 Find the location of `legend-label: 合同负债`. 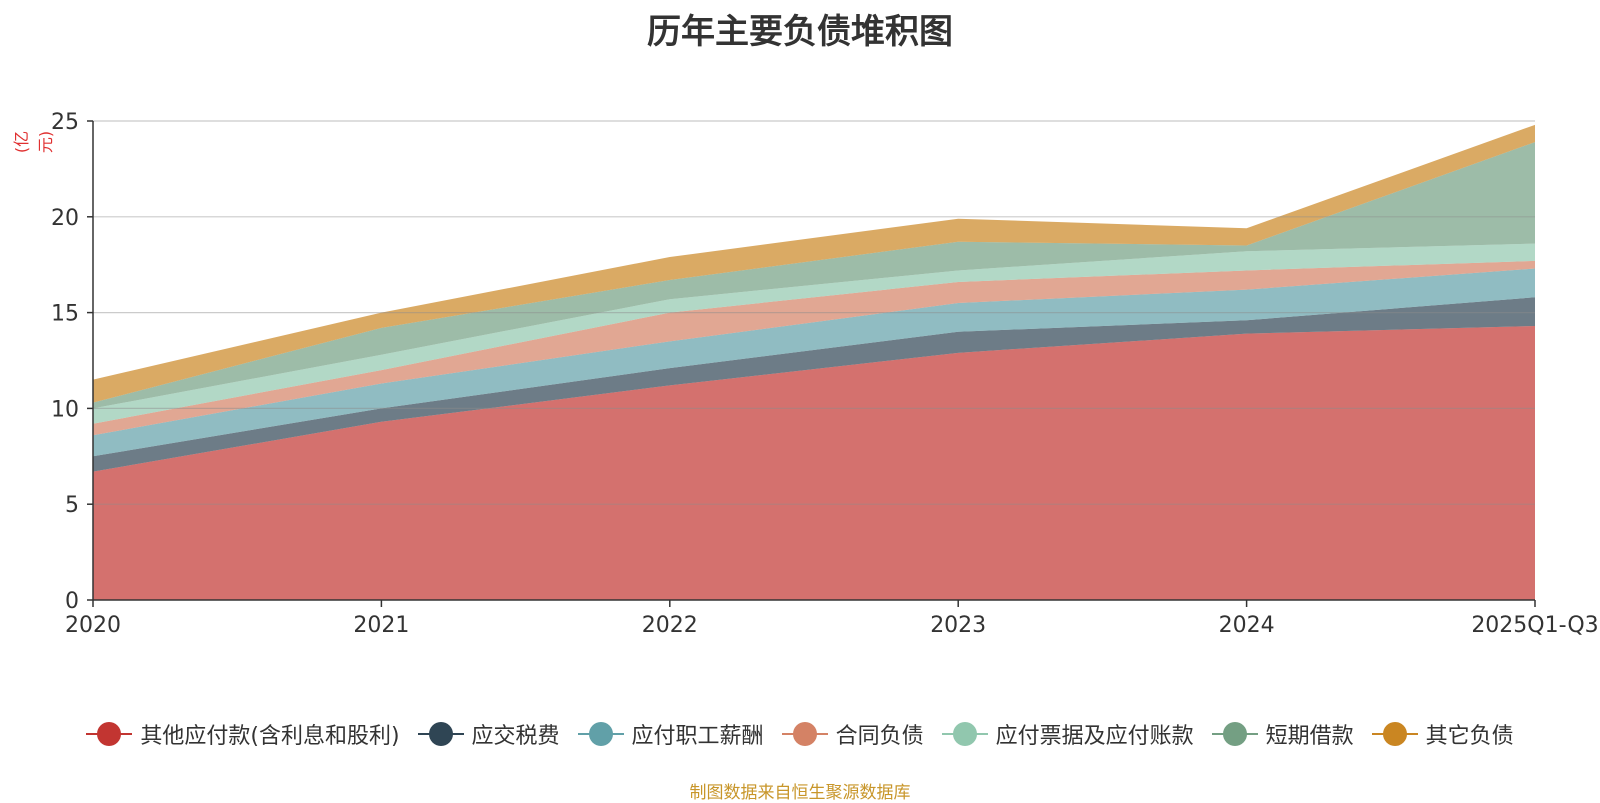

legend-label: 合同负债 is located at coordinates (879, 736).